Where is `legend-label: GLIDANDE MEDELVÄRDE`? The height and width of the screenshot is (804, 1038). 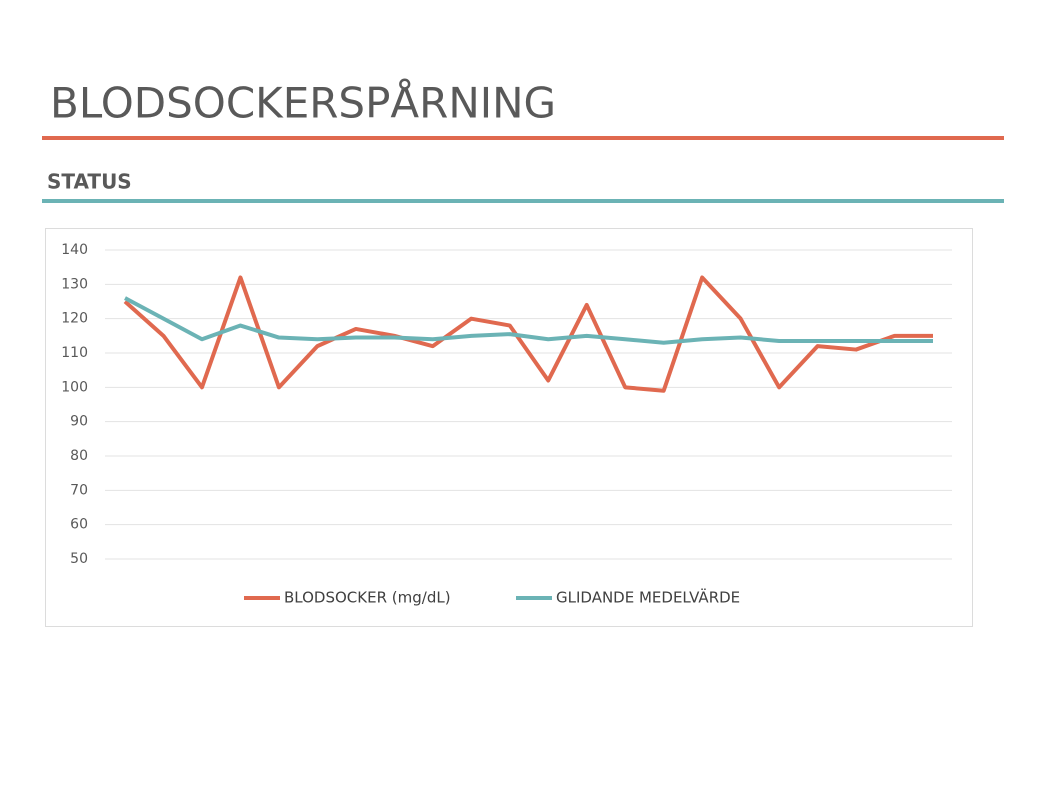
legend-label: GLIDANDE MEDELVÄRDE is located at coordinates (648, 597).